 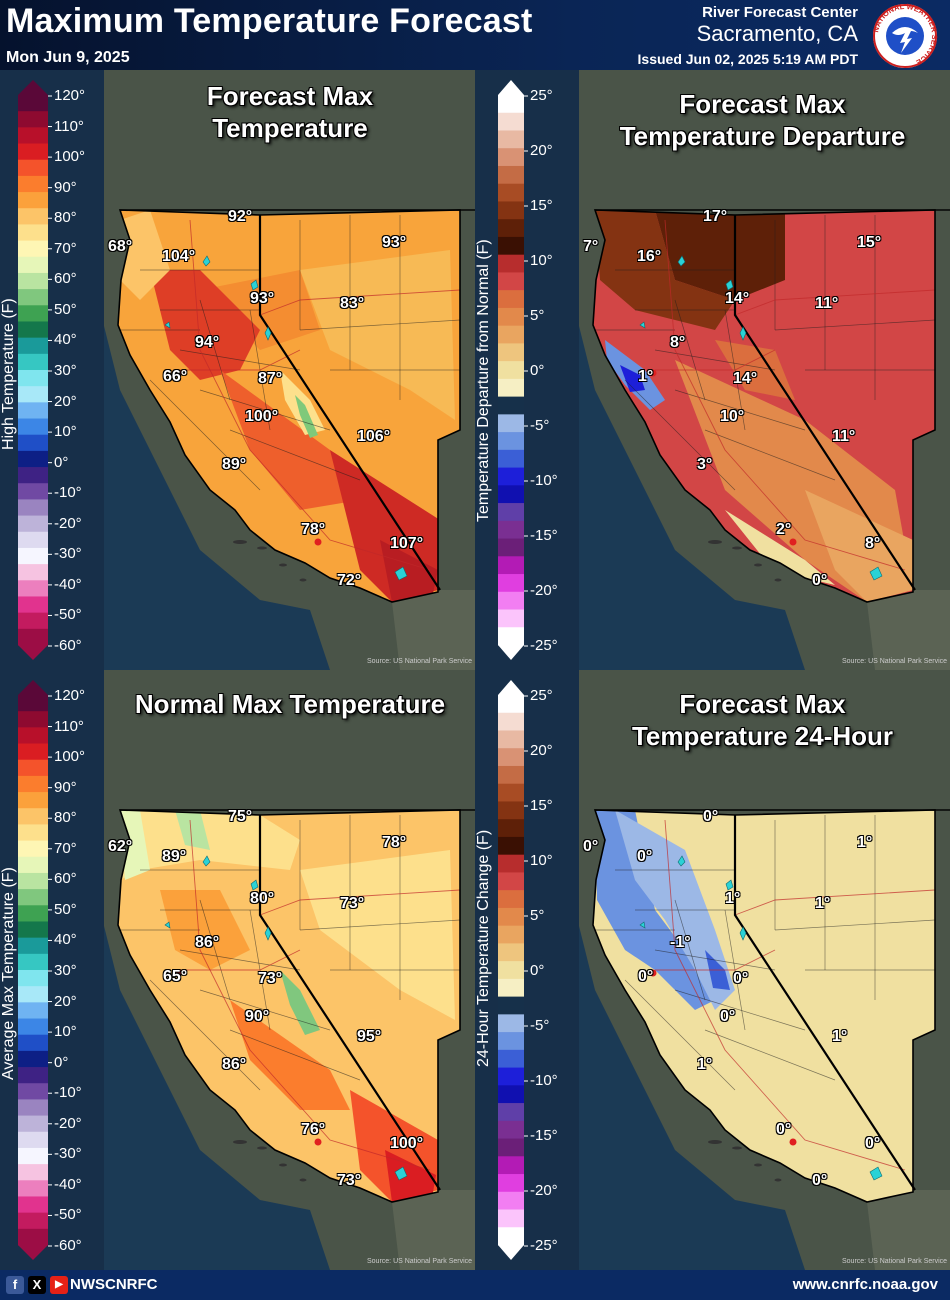 I want to click on temperature-label: 62°, so click(x=120, y=846).